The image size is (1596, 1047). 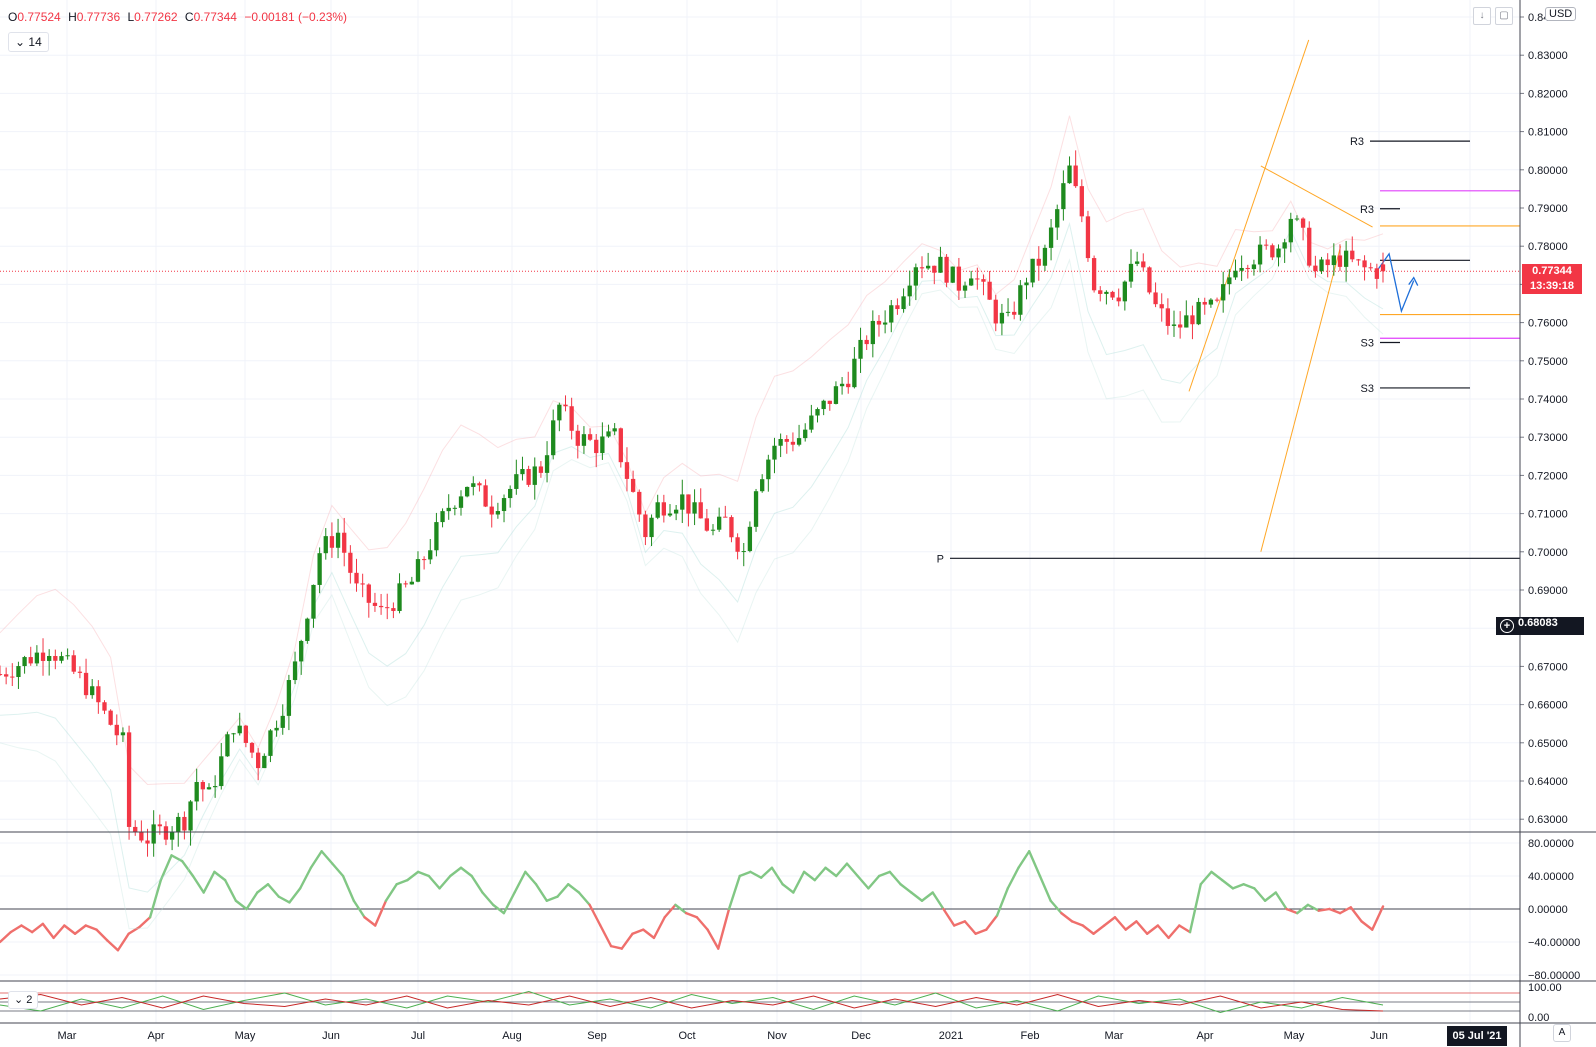 I want to click on auto-scale-button: A, so click(x=1562, y=1033).